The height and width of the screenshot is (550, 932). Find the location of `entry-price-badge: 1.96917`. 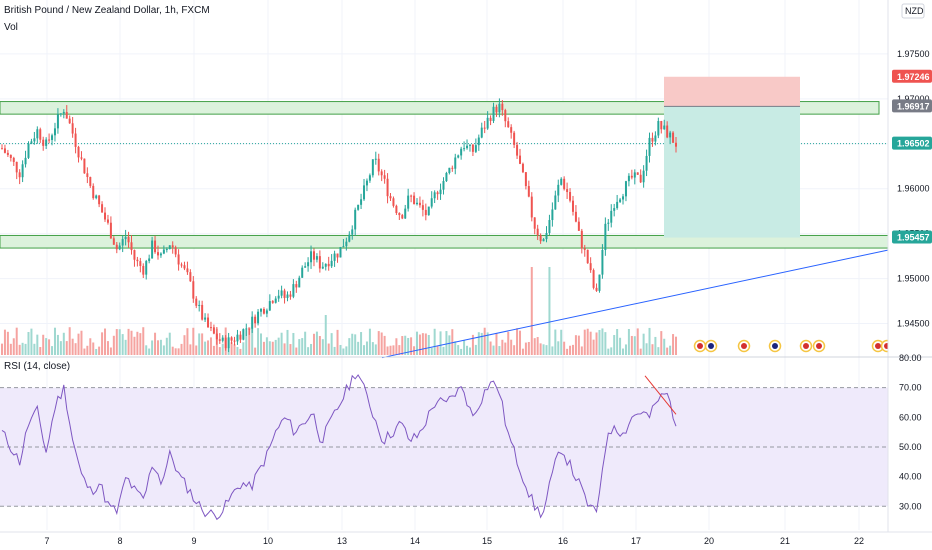

entry-price-badge: 1.96917 is located at coordinates (913, 106).